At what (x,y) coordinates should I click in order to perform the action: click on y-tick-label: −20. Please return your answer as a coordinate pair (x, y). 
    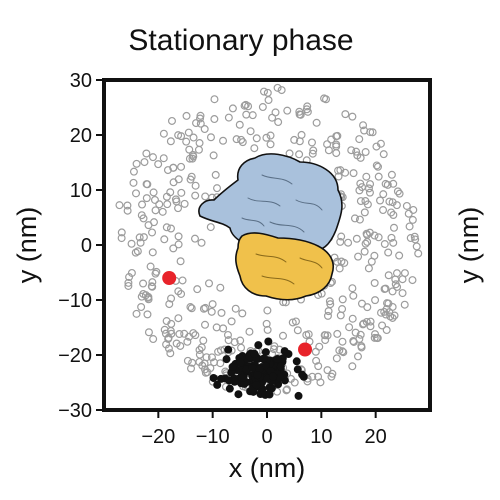
    Looking at the image, I should click on (75, 356).